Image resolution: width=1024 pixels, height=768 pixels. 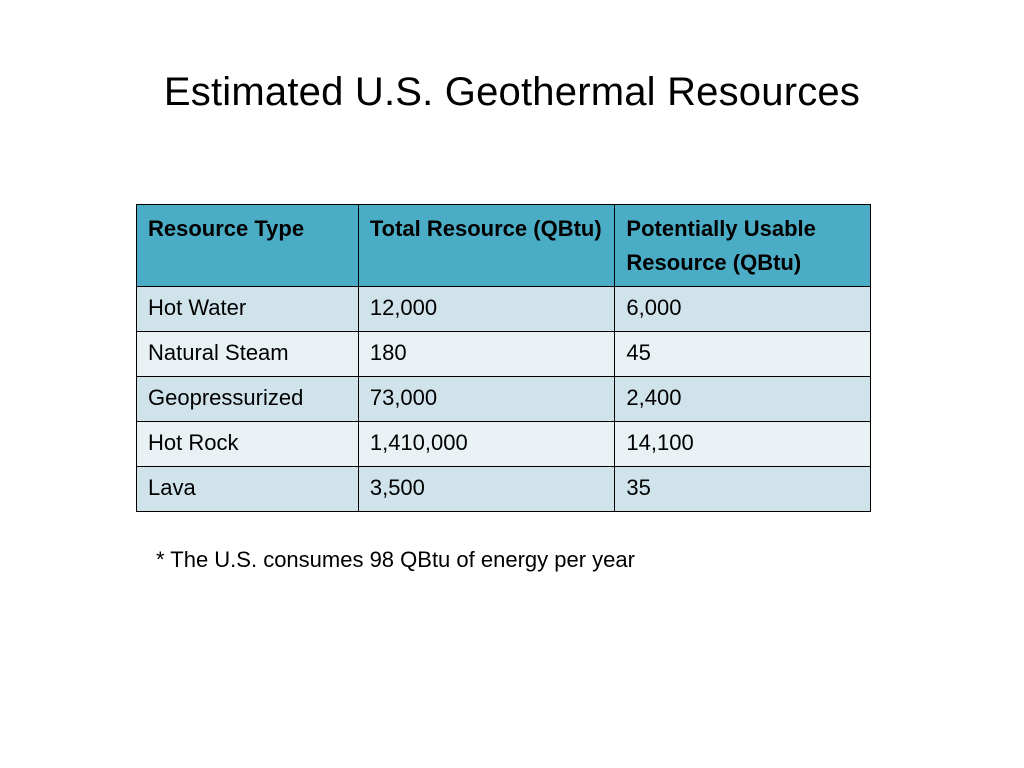 What do you see at coordinates (742, 309) in the screenshot?
I see `cell-usable-resource: 6,000` at bounding box center [742, 309].